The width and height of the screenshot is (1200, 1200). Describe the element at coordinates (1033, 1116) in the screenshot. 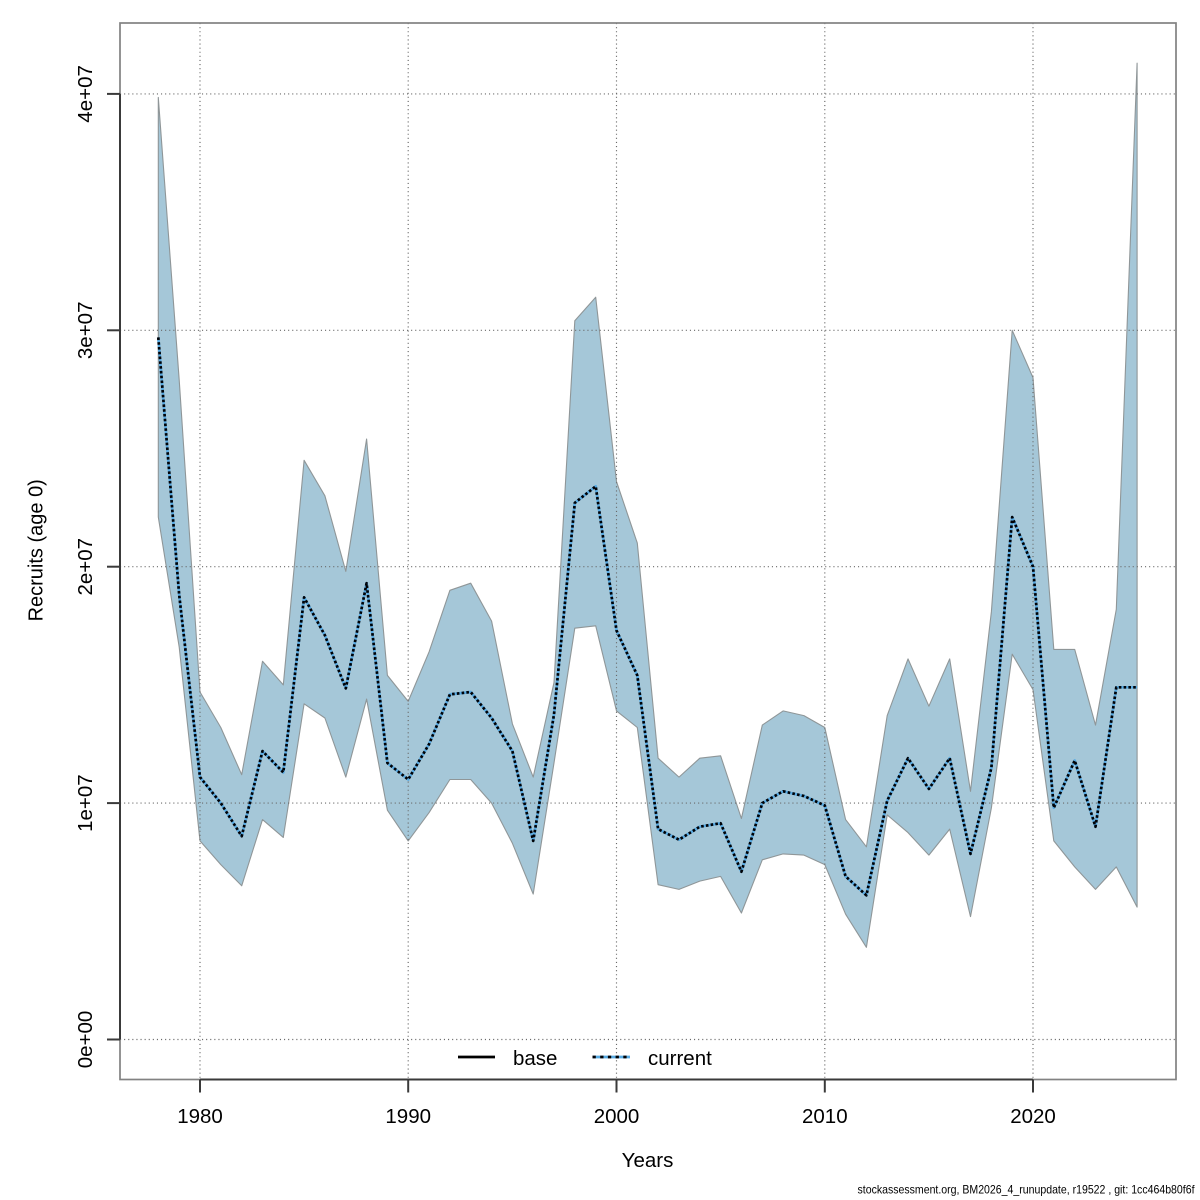

I see `svg-text: 2020` at that location.